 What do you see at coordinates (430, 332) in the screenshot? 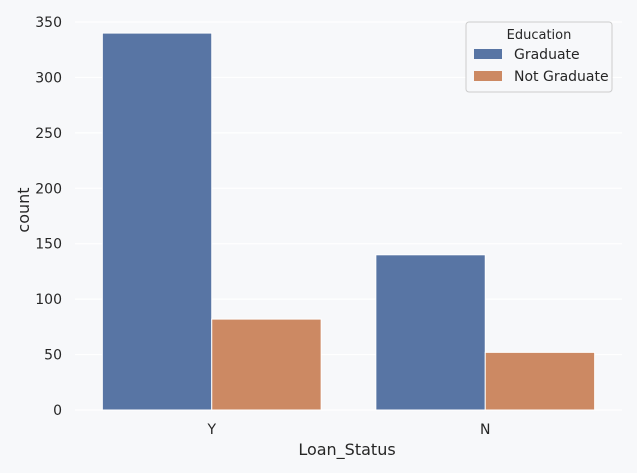
I see `bar-graduate-n` at bounding box center [430, 332].